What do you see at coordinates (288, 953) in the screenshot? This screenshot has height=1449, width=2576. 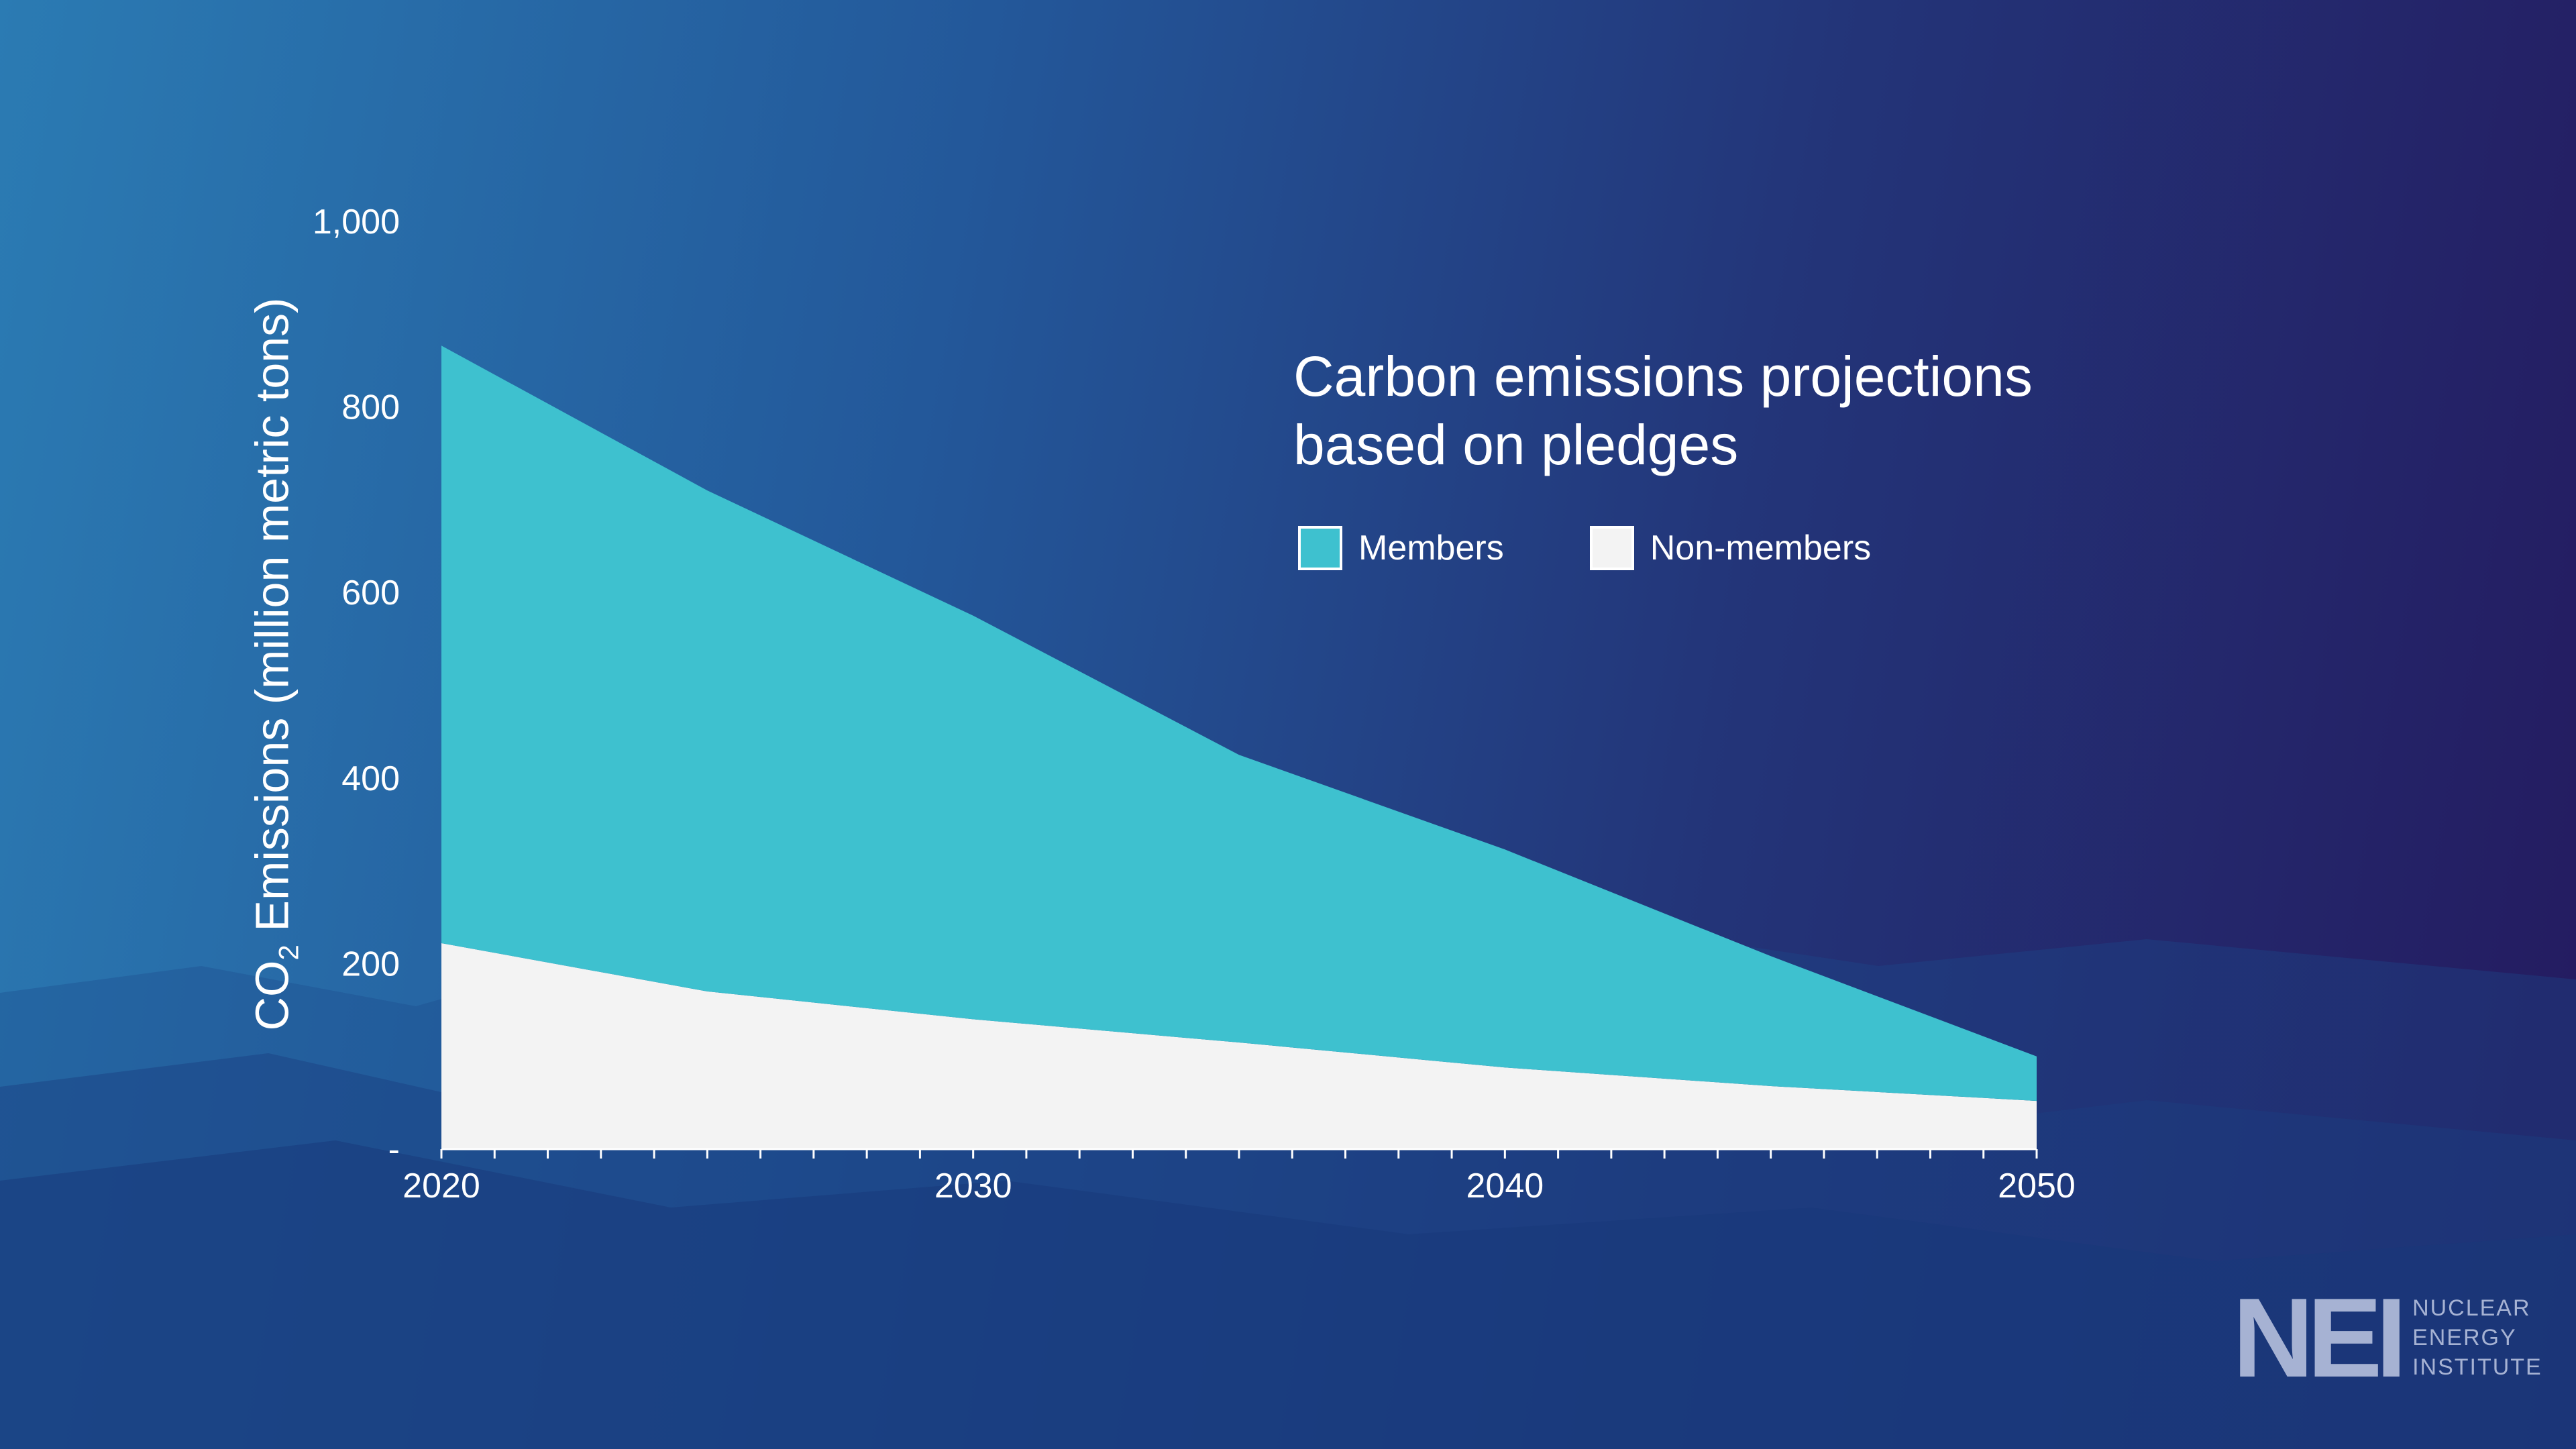 I see `y-axis-label-subscript: 2` at bounding box center [288, 953].